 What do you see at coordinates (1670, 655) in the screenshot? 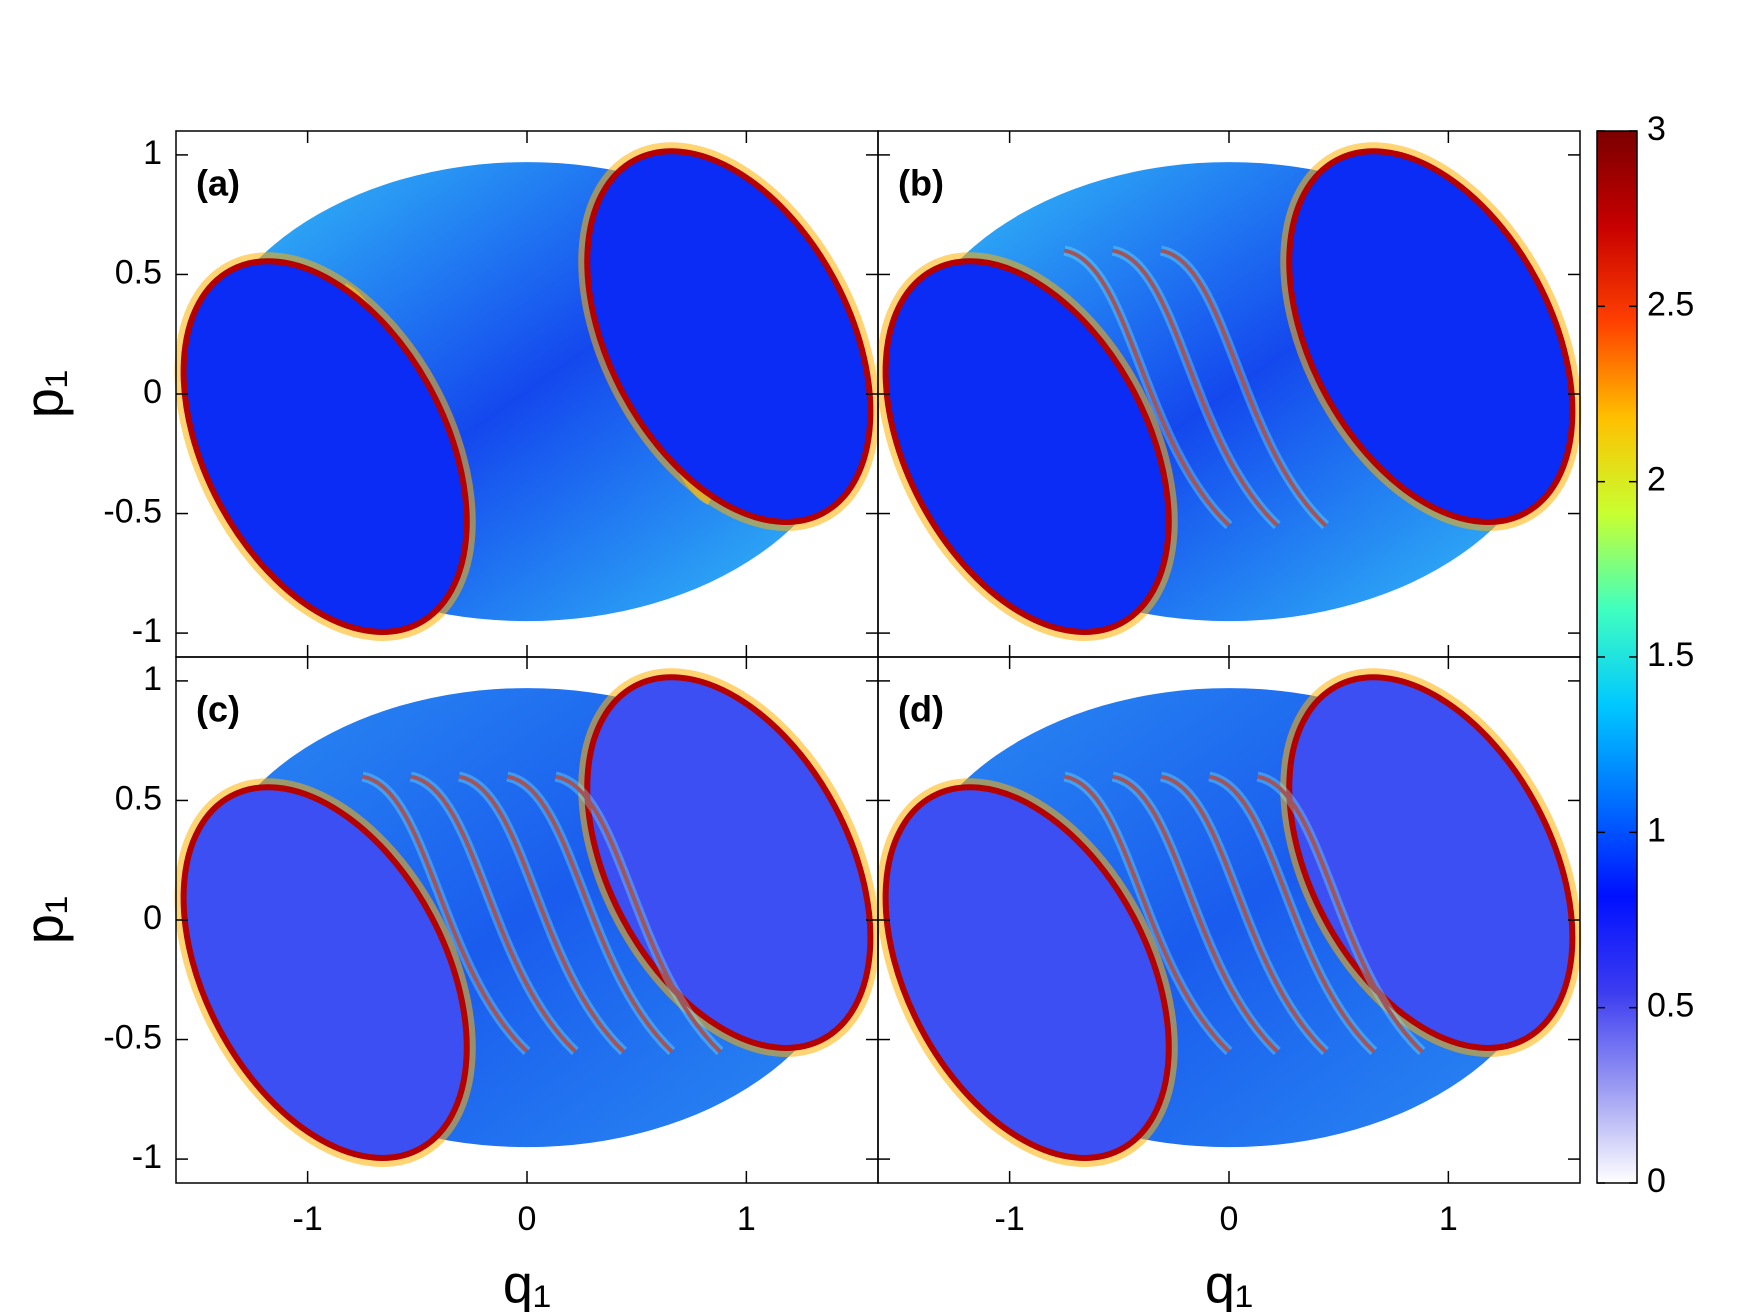
I see `colorbar-tick-label: 1.5` at bounding box center [1670, 655].